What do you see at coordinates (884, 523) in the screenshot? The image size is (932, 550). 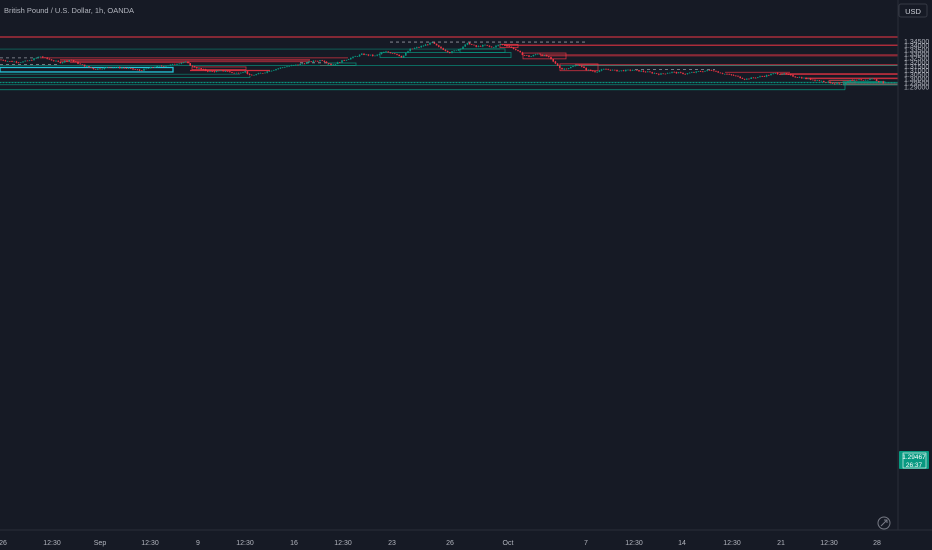 I see `reset-zoom-icon` at bounding box center [884, 523].